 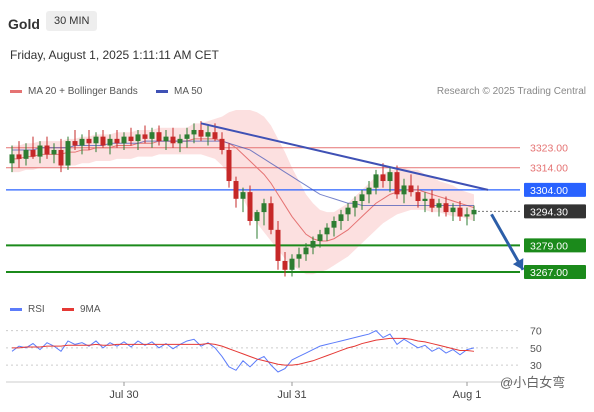 I want to click on 9ma-swatch, so click(x=68, y=309).